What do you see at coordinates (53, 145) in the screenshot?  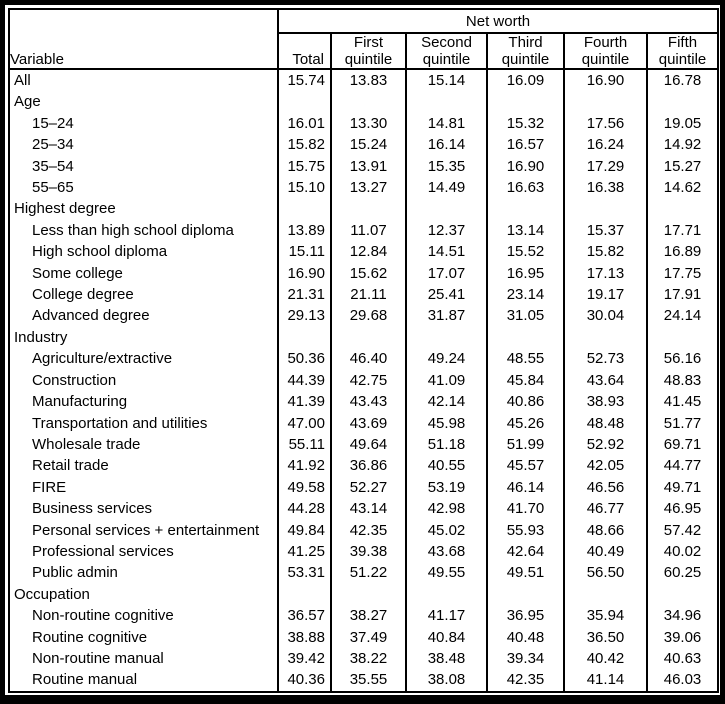 I see `row-label: 25–34` at bounding box center [53, 145].